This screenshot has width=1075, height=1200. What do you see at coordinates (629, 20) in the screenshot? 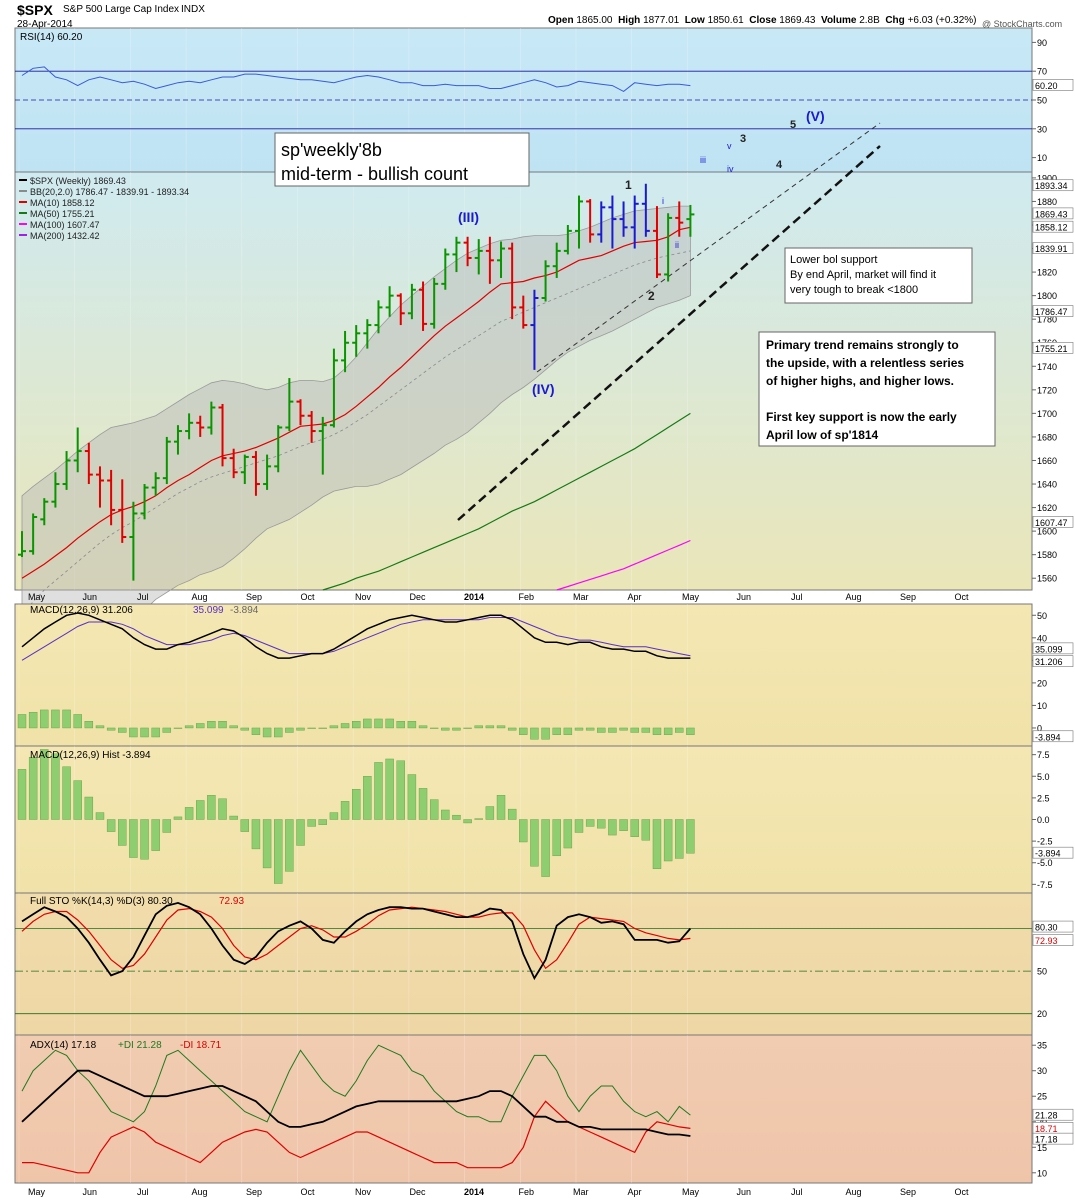
I see `high-label: High` at bounding box center [629, 20].